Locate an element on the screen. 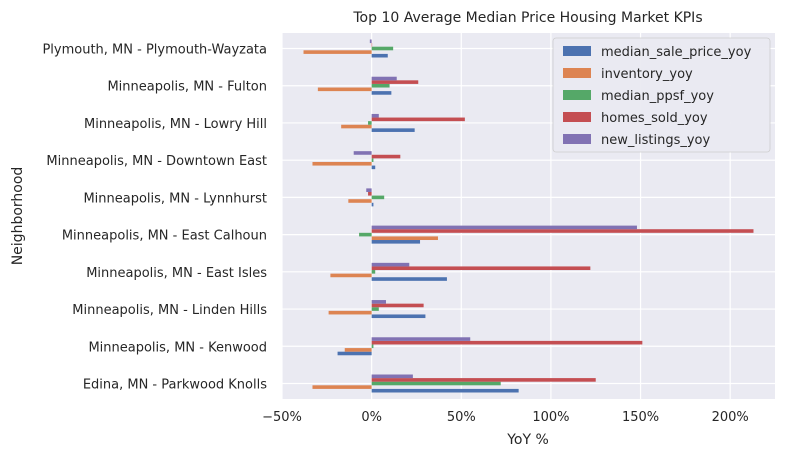  x-tick-label: 150% is located at coordinates (640, 417).